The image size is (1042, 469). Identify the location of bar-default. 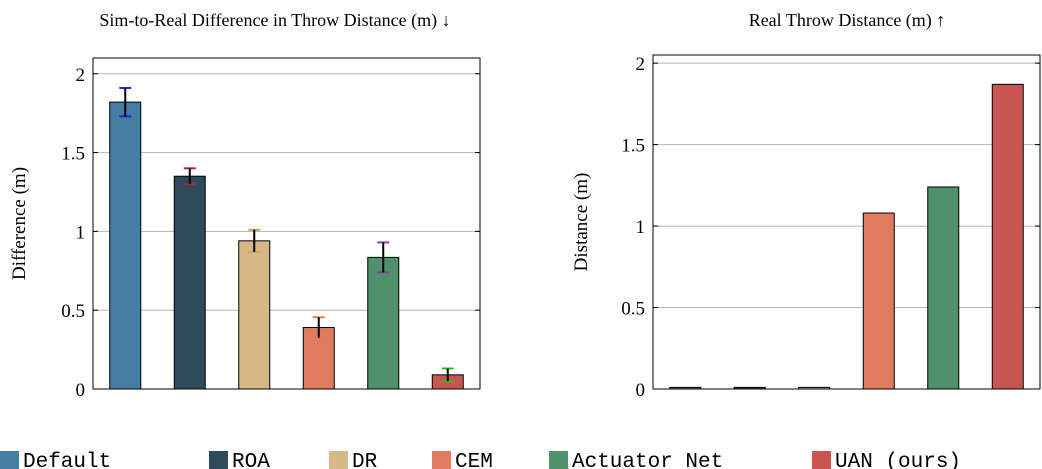
(125, 245).